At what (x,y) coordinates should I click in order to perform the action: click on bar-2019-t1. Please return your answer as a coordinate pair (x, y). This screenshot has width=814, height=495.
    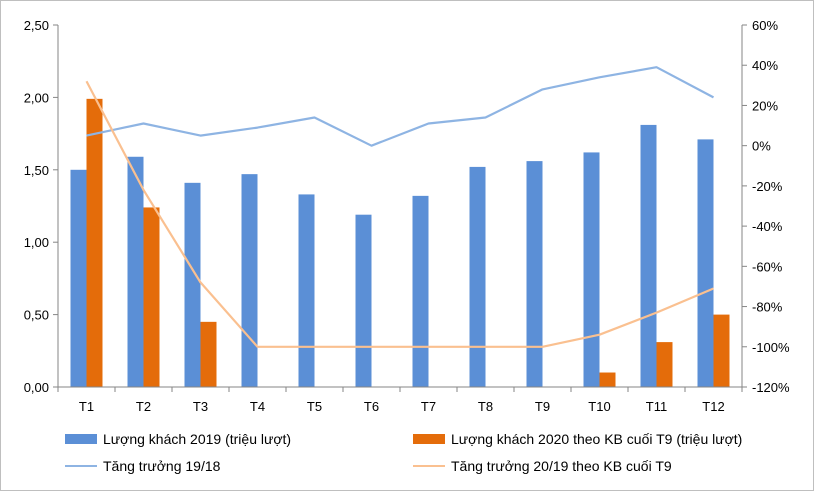
    Looking at the image, I should click on (78, 278).